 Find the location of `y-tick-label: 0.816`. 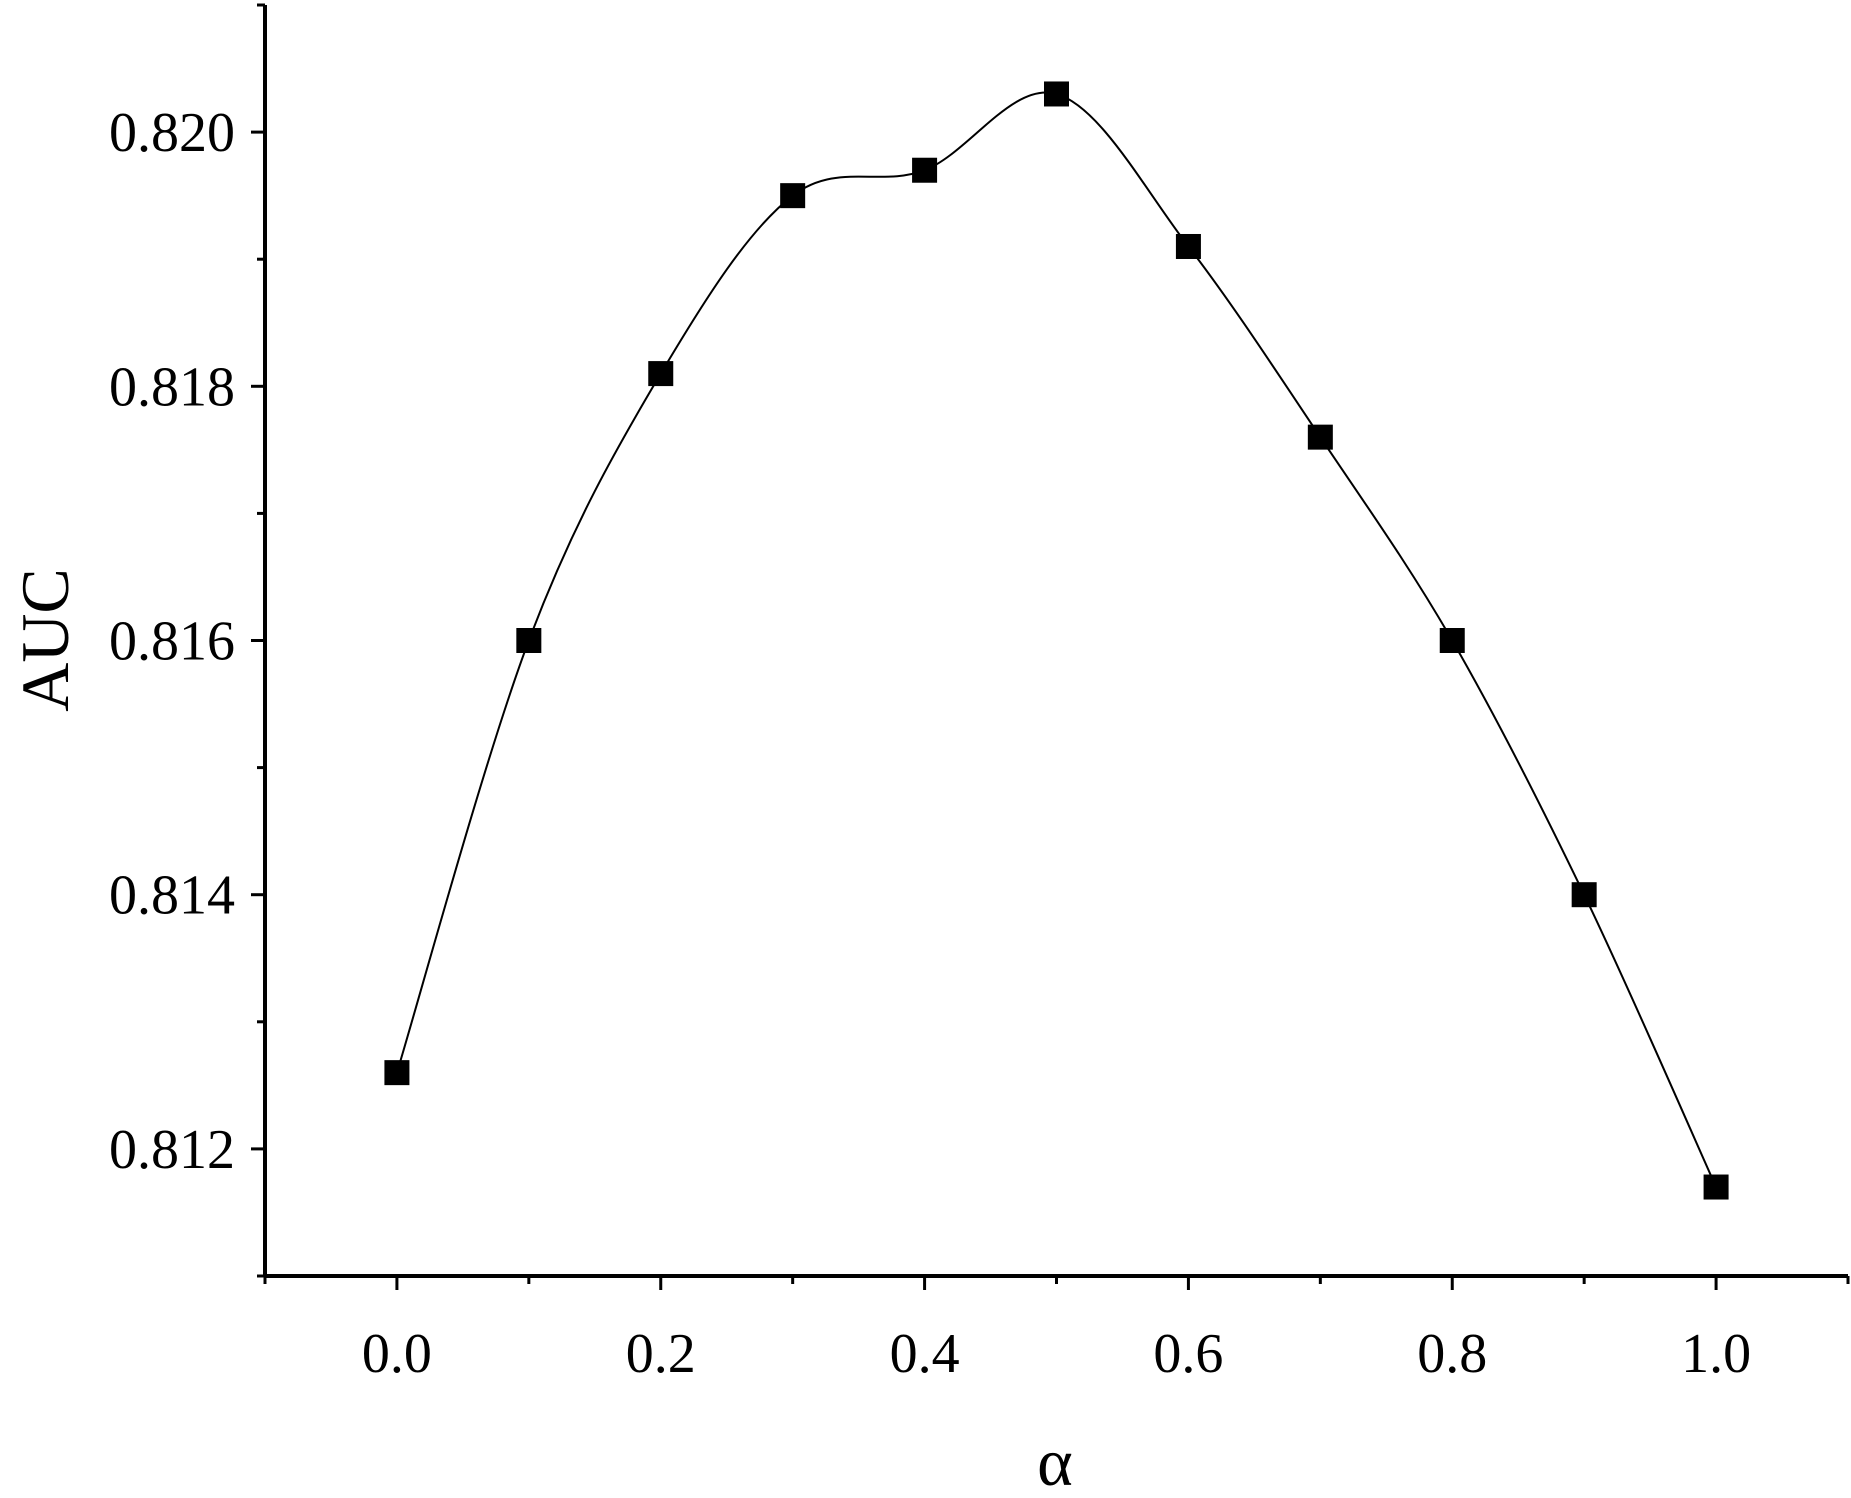

y-tick-label: 0.816 is located at coordinates (172, 642).